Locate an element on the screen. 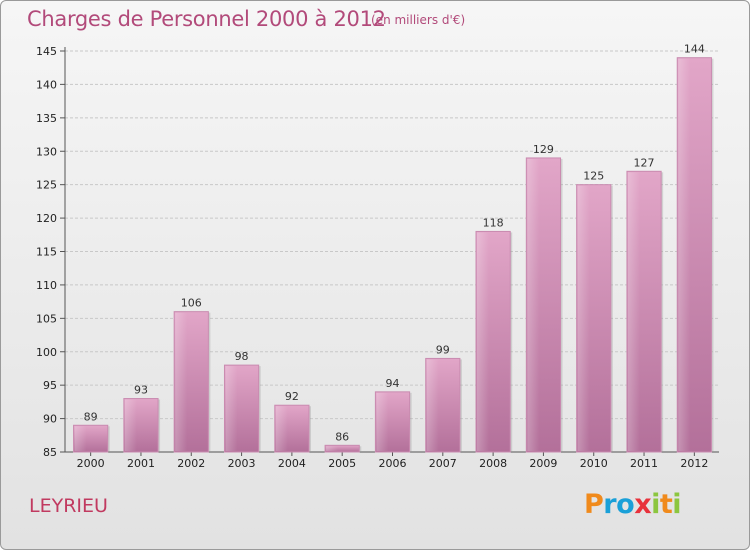 The image size is (750, 550). y-tick-label: 105 is located at coordinates (46, 318).